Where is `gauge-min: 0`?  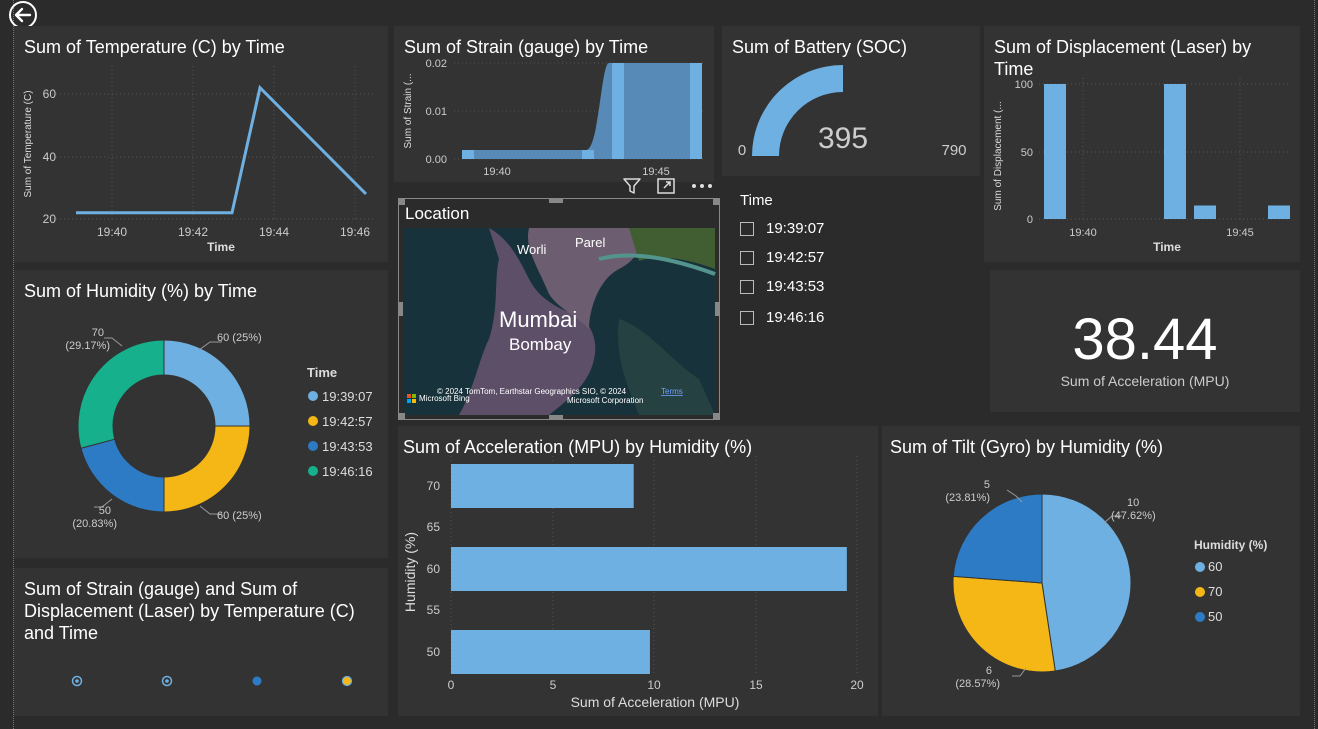
gauge-min: 0 is located at coordinates (742, 150).